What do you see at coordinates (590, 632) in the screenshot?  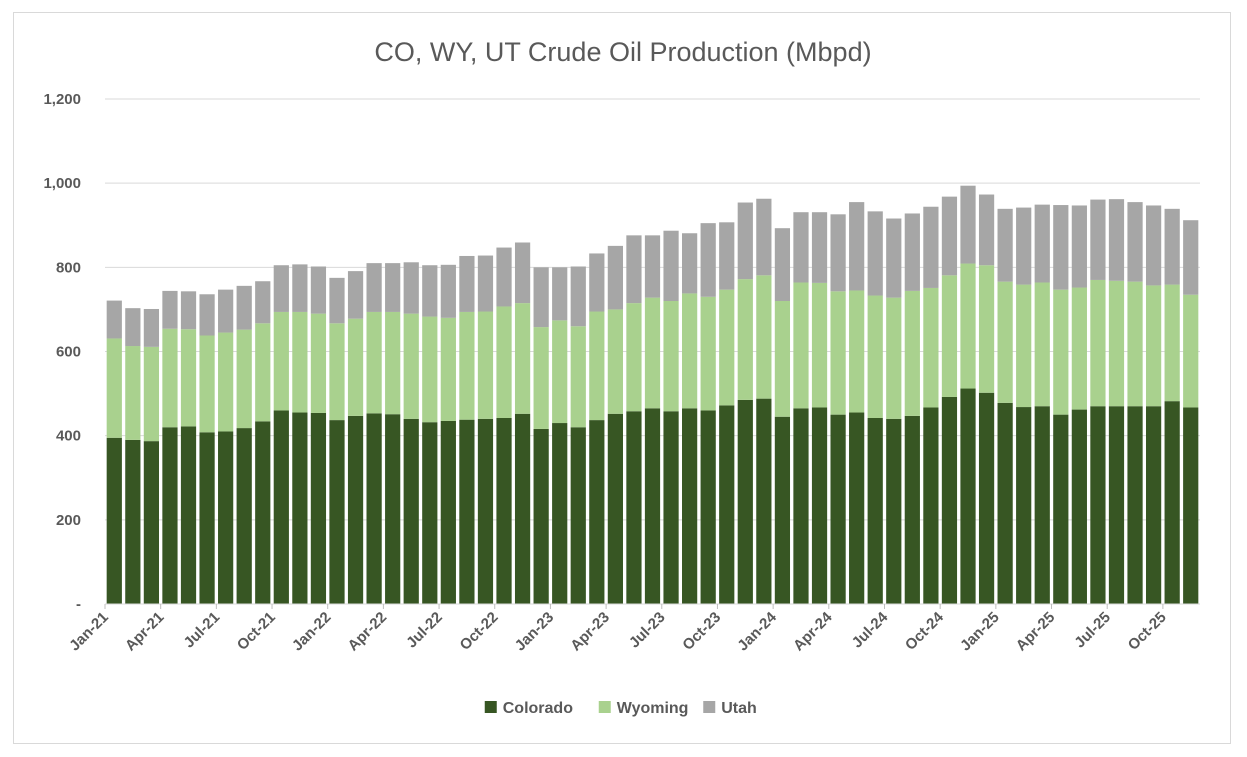 I see `x-tick-label: Apr-23` at bounding box center [590, 632].